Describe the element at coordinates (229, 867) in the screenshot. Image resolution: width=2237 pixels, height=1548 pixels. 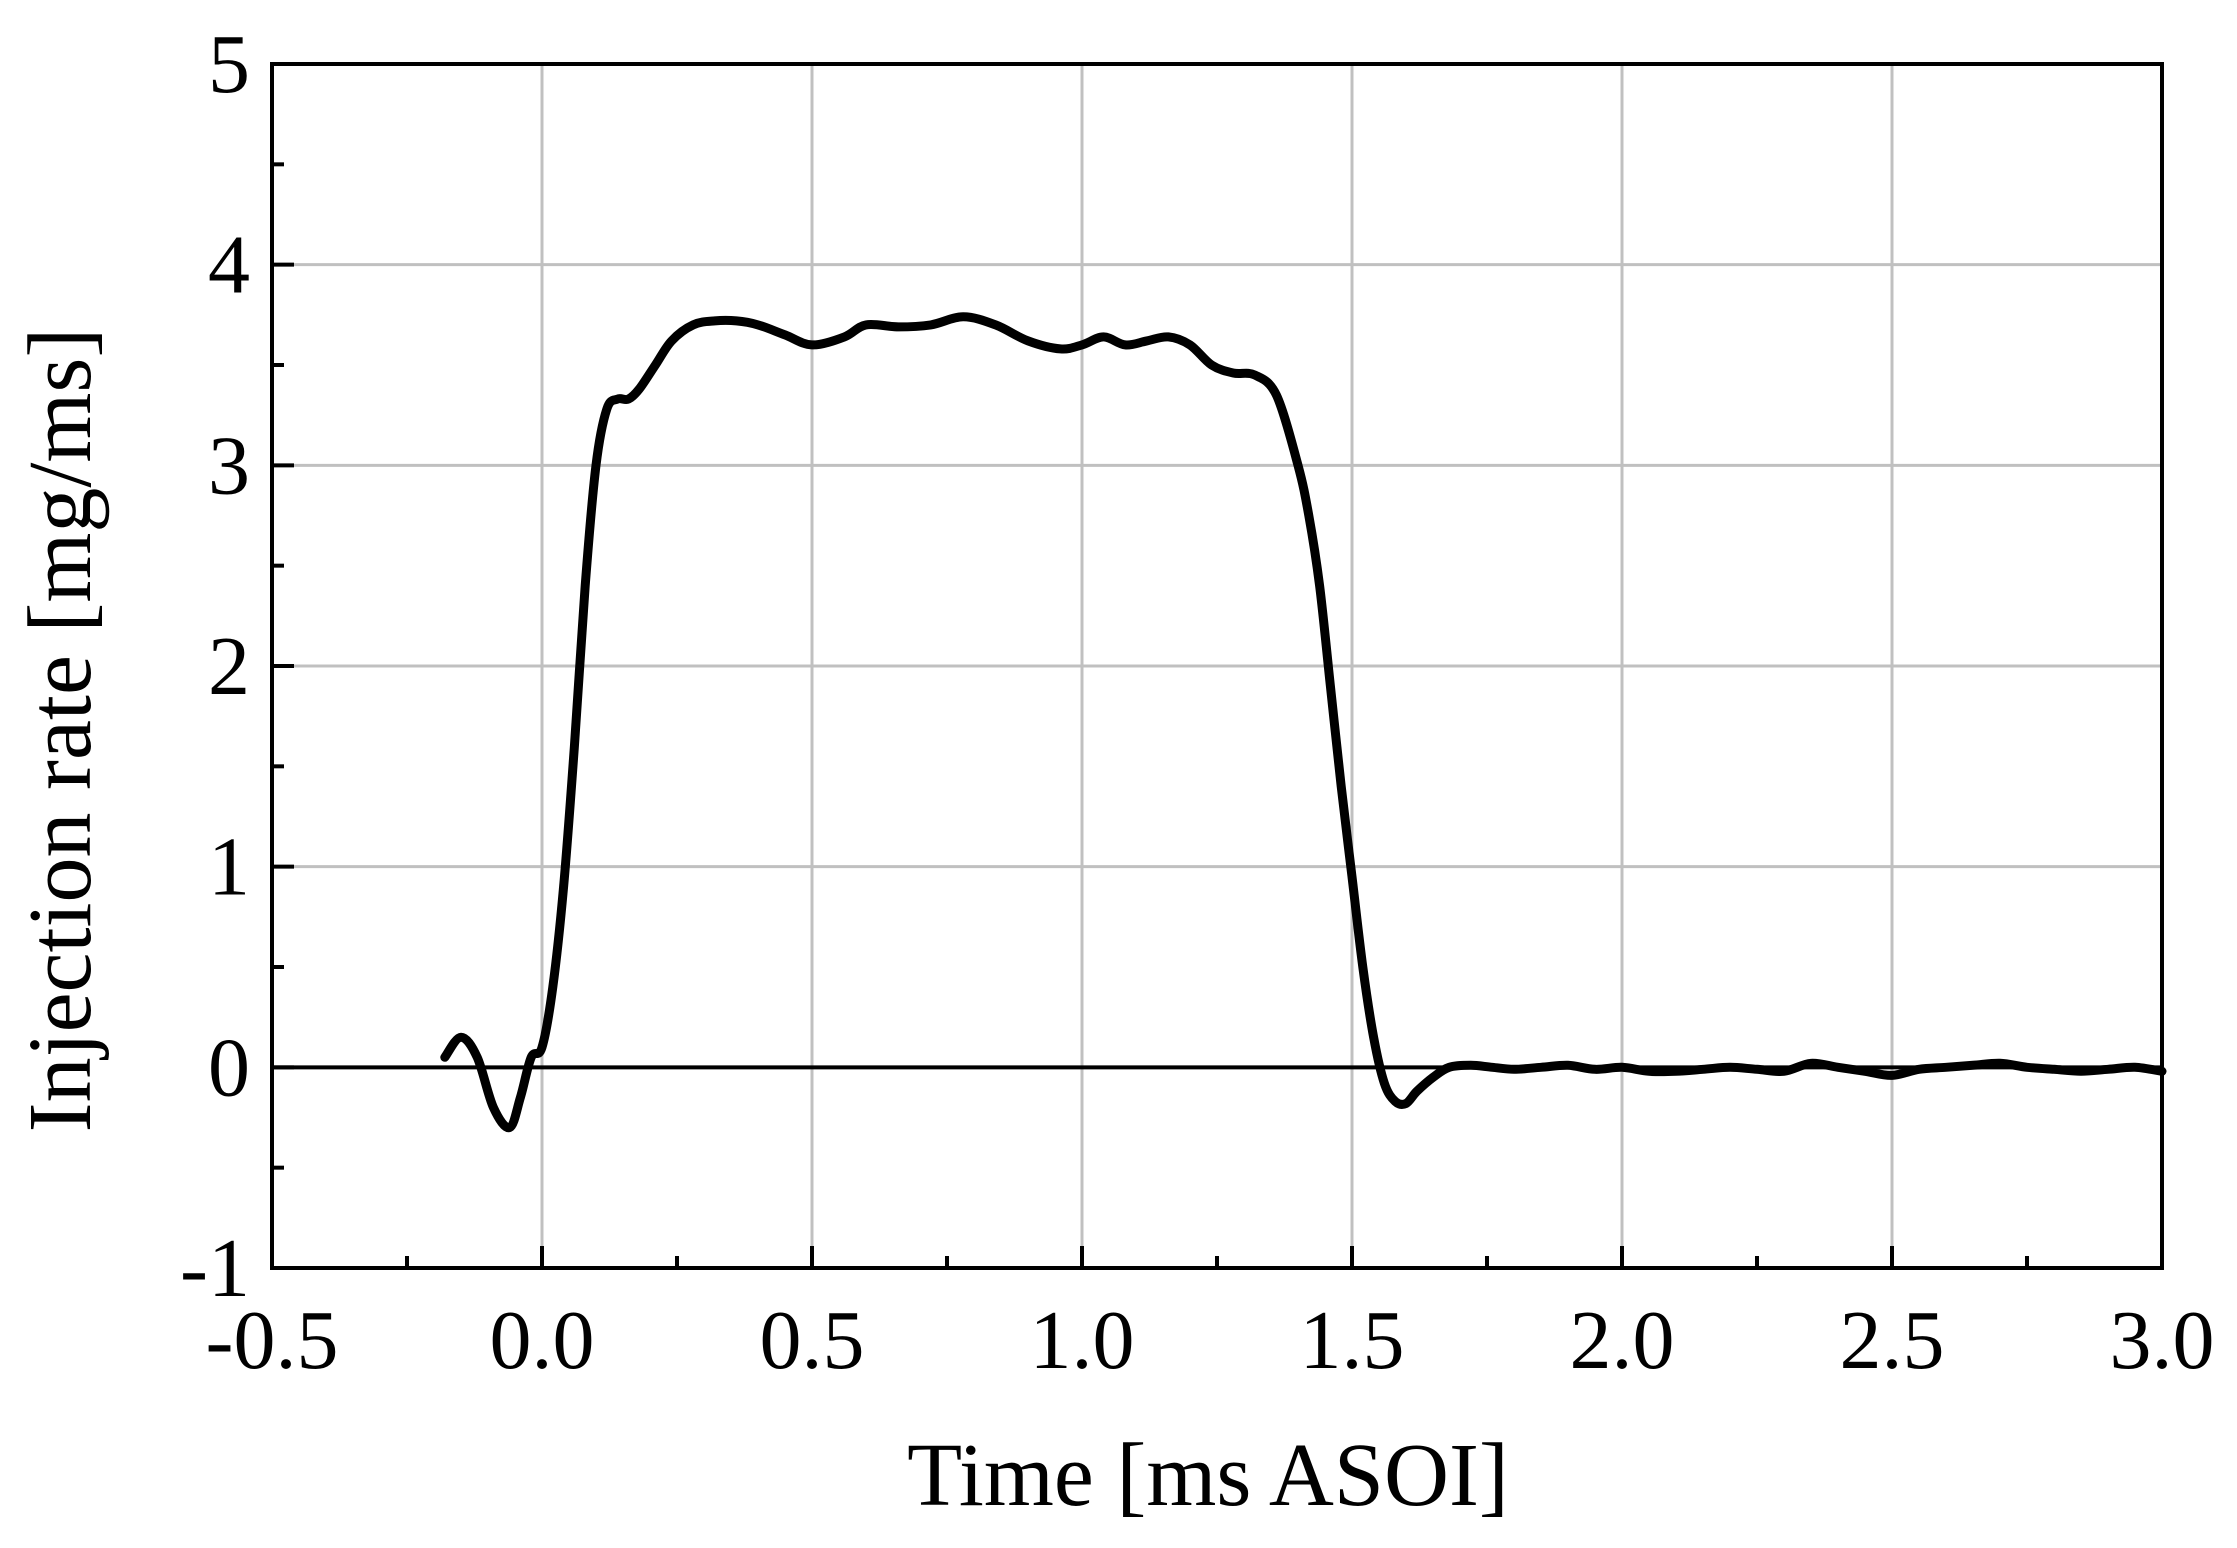
I see `y-tick-label: 1` at that location.